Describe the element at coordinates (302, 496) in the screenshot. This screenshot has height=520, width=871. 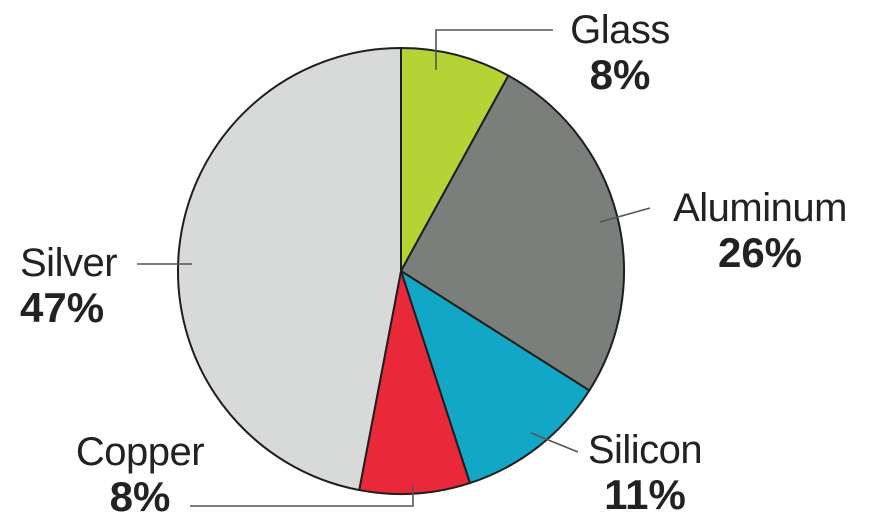
I see `leader-line-copper` at that location.